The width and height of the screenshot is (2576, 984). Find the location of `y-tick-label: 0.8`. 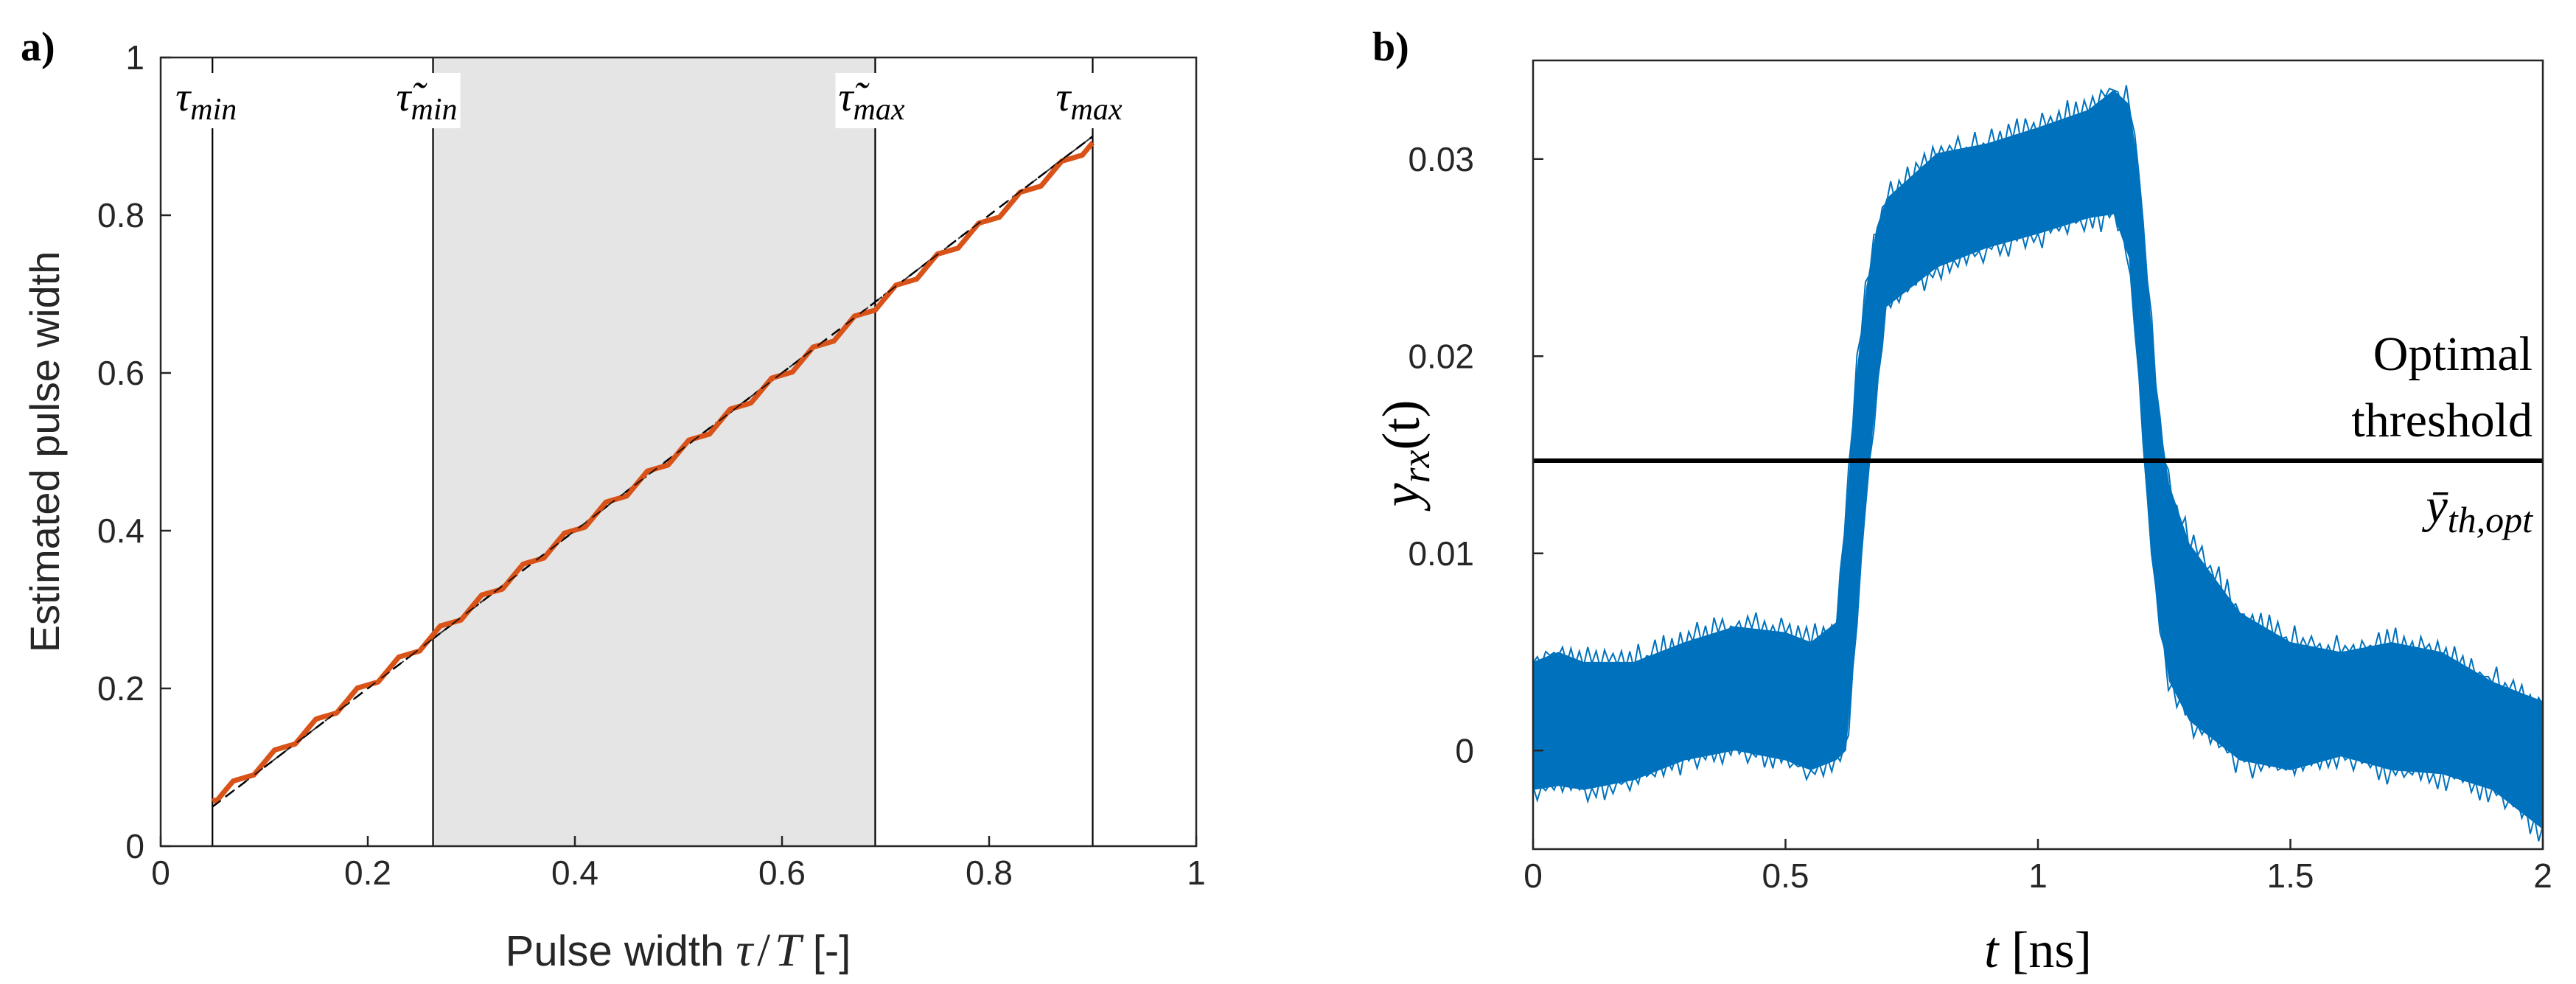

y-tick-label: 0.8 is located at coordinates (121, 215).